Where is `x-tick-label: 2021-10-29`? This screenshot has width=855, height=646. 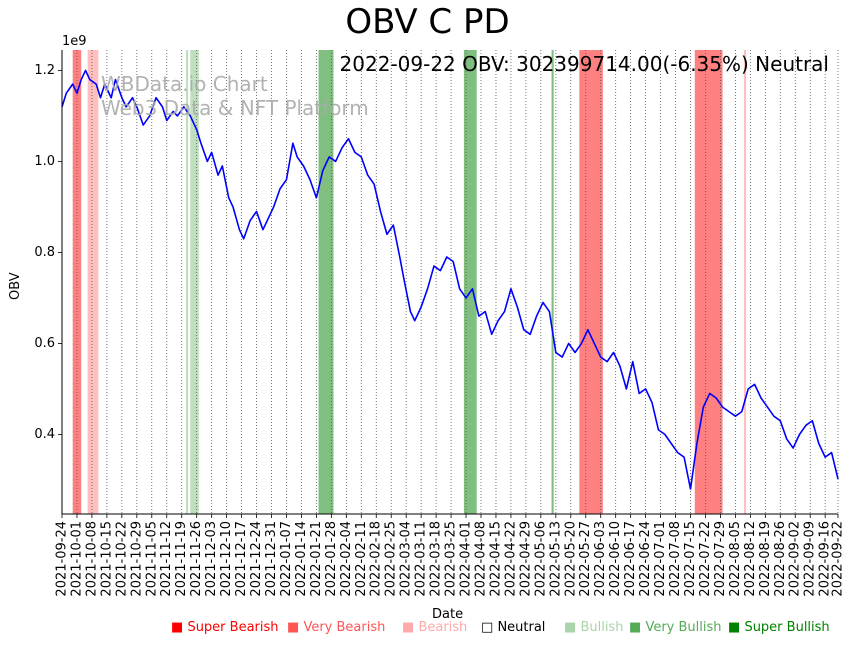
x-tick-label: 2021-10-29 is located at coordinates (136, 559).